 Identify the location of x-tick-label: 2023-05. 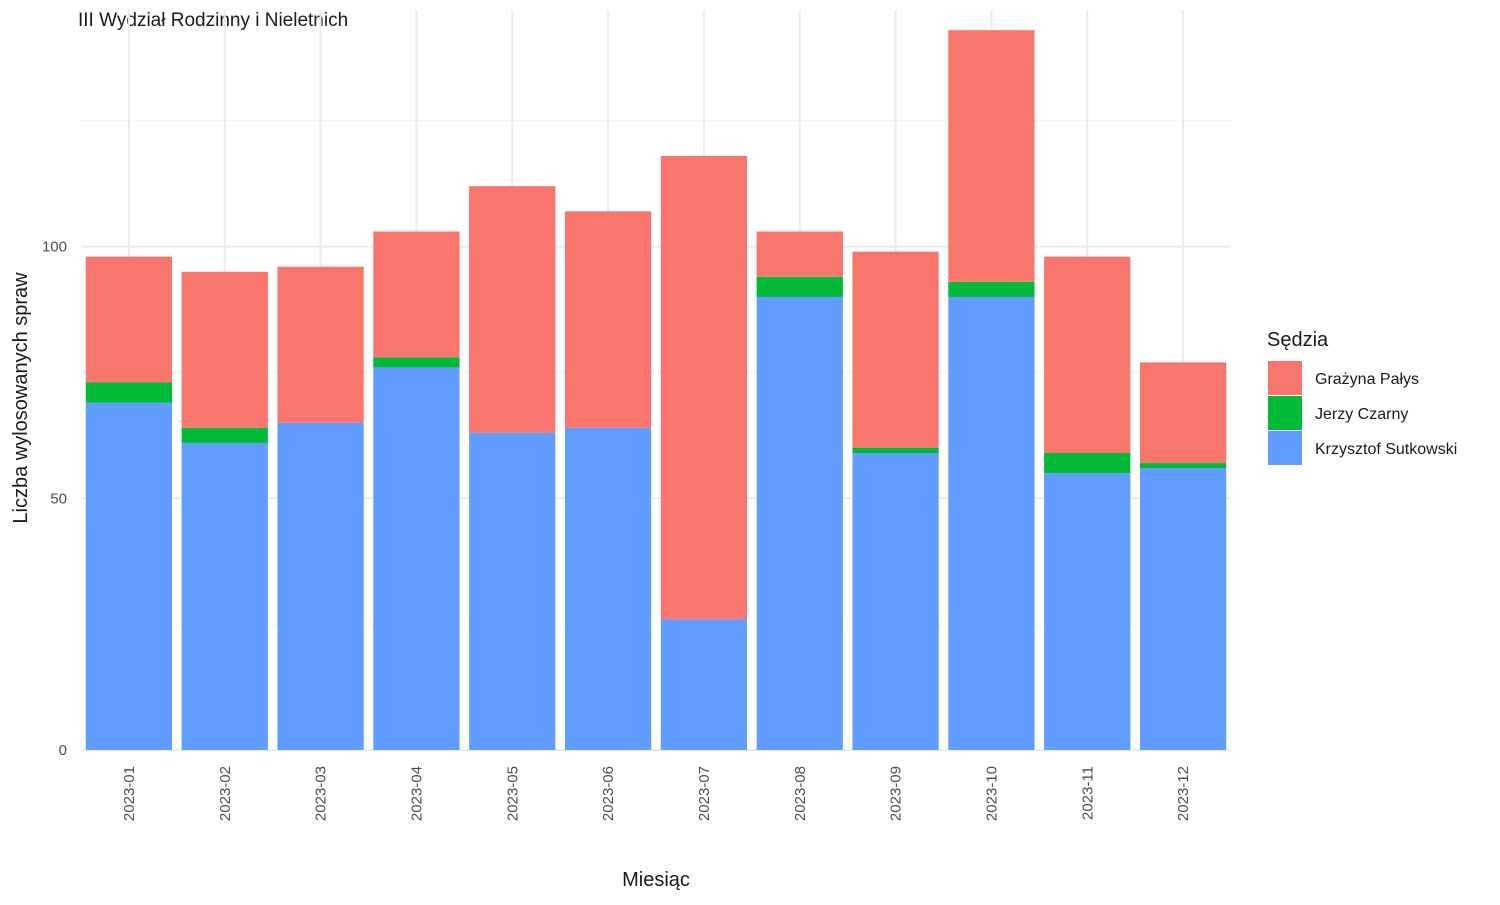
(512, 793).